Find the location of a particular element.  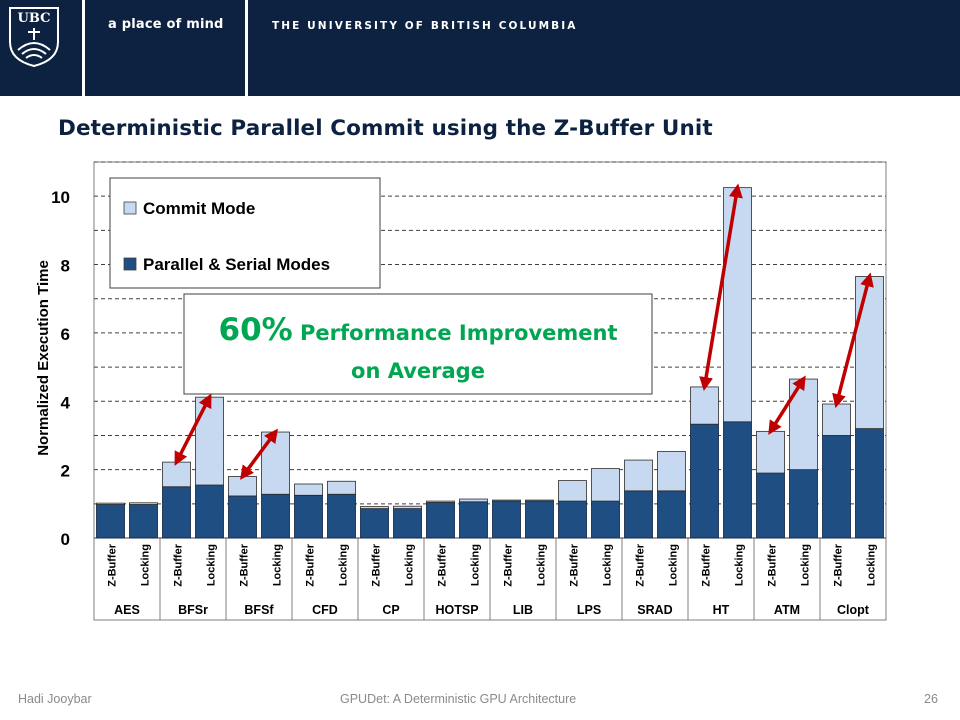

callout-line1: 60% Performance Improvement is located at coordinates (418, 330).